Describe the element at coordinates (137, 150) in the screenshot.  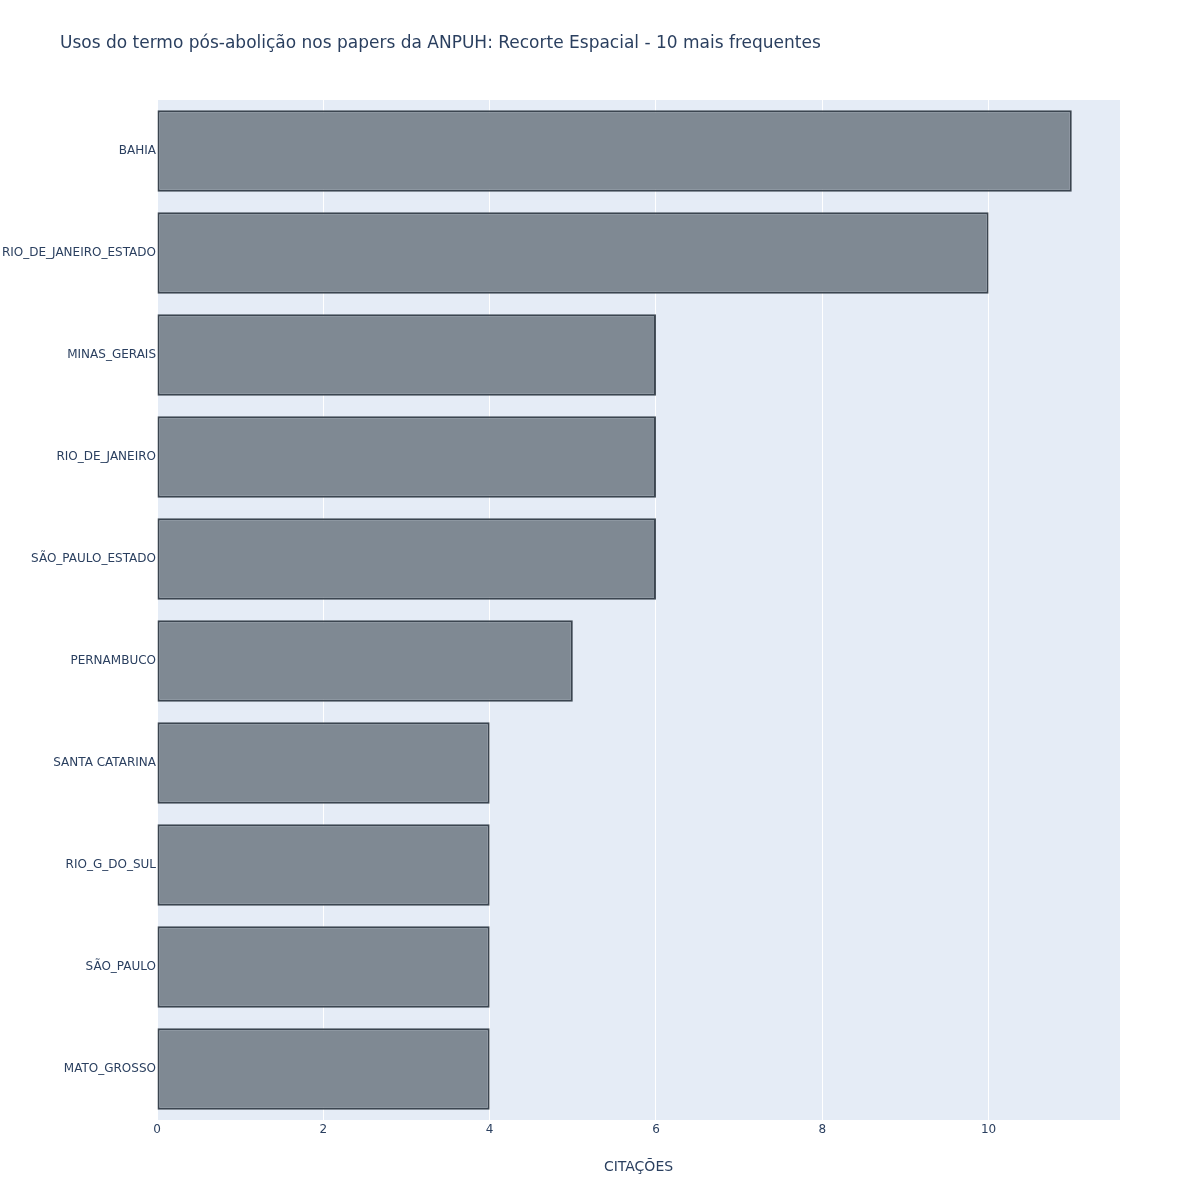
I see `y-tick-label: BAHIA` at that location.